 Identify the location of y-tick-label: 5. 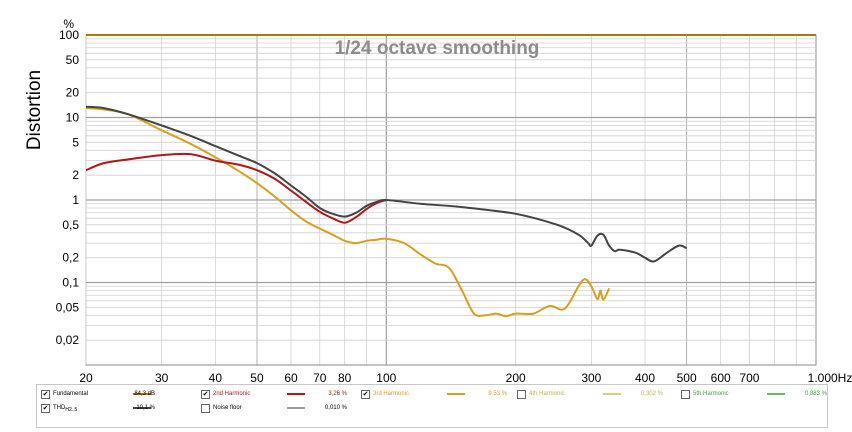
(75, 142).